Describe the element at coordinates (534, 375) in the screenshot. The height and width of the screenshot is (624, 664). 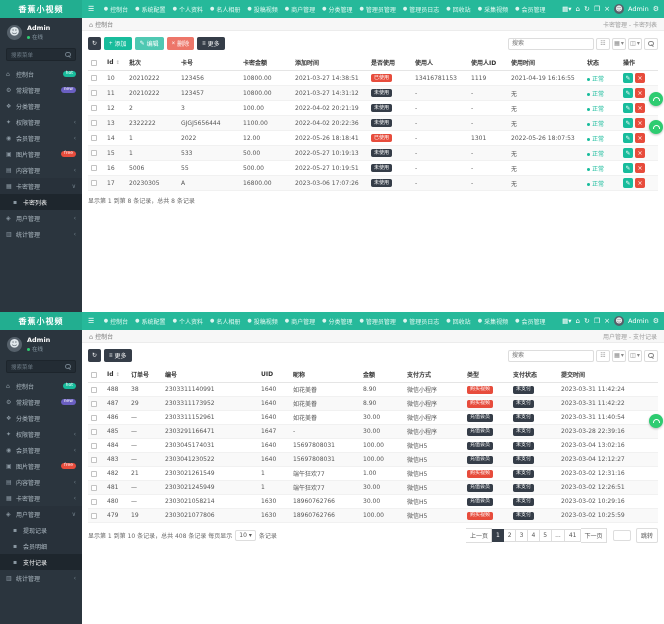
I see `col-status: 支付状态` at that location.